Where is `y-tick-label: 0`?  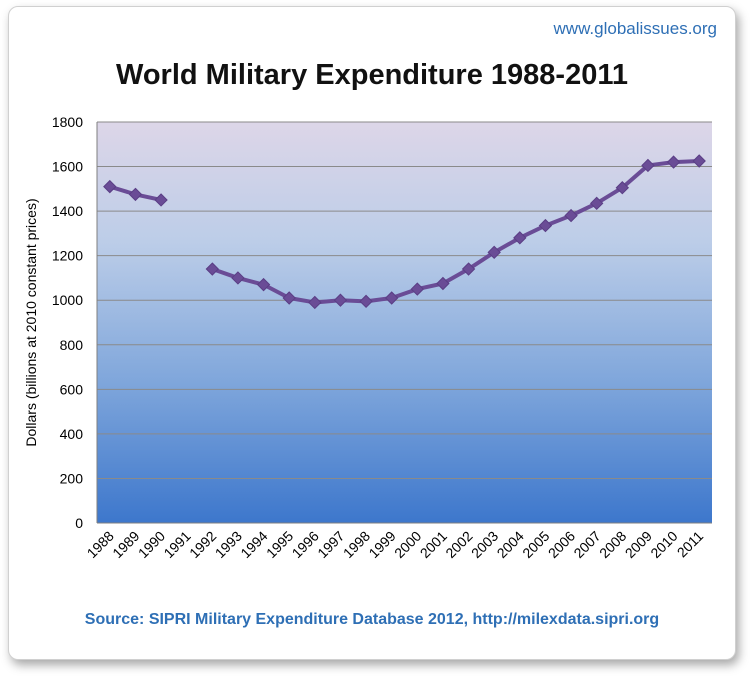
y-tick-label: 0 is located at coordinates (79, 523).